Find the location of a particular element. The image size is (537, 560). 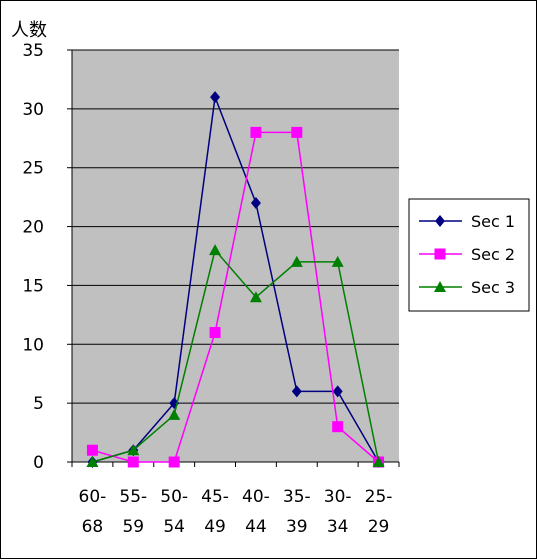

x-category-labels: 60- 68 55- 59 50- 54 45- 49 40- 44 35- 39 30- 34 25- 29 is located at coordinates (236, 512).